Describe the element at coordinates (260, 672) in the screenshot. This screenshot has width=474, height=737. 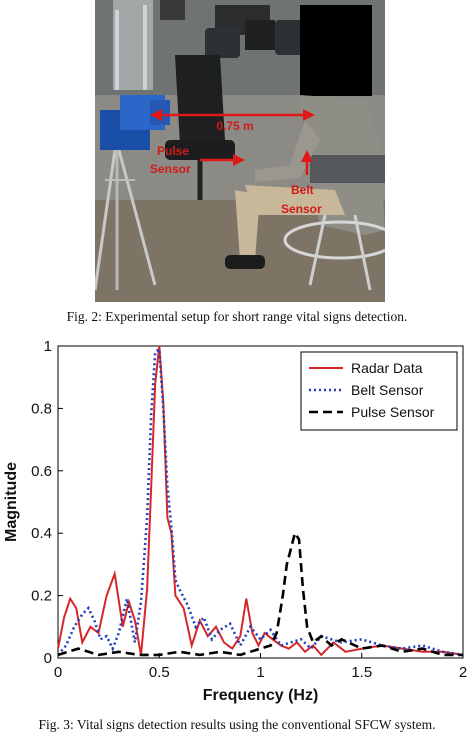
I see `x-tick-label: 1` at that location.